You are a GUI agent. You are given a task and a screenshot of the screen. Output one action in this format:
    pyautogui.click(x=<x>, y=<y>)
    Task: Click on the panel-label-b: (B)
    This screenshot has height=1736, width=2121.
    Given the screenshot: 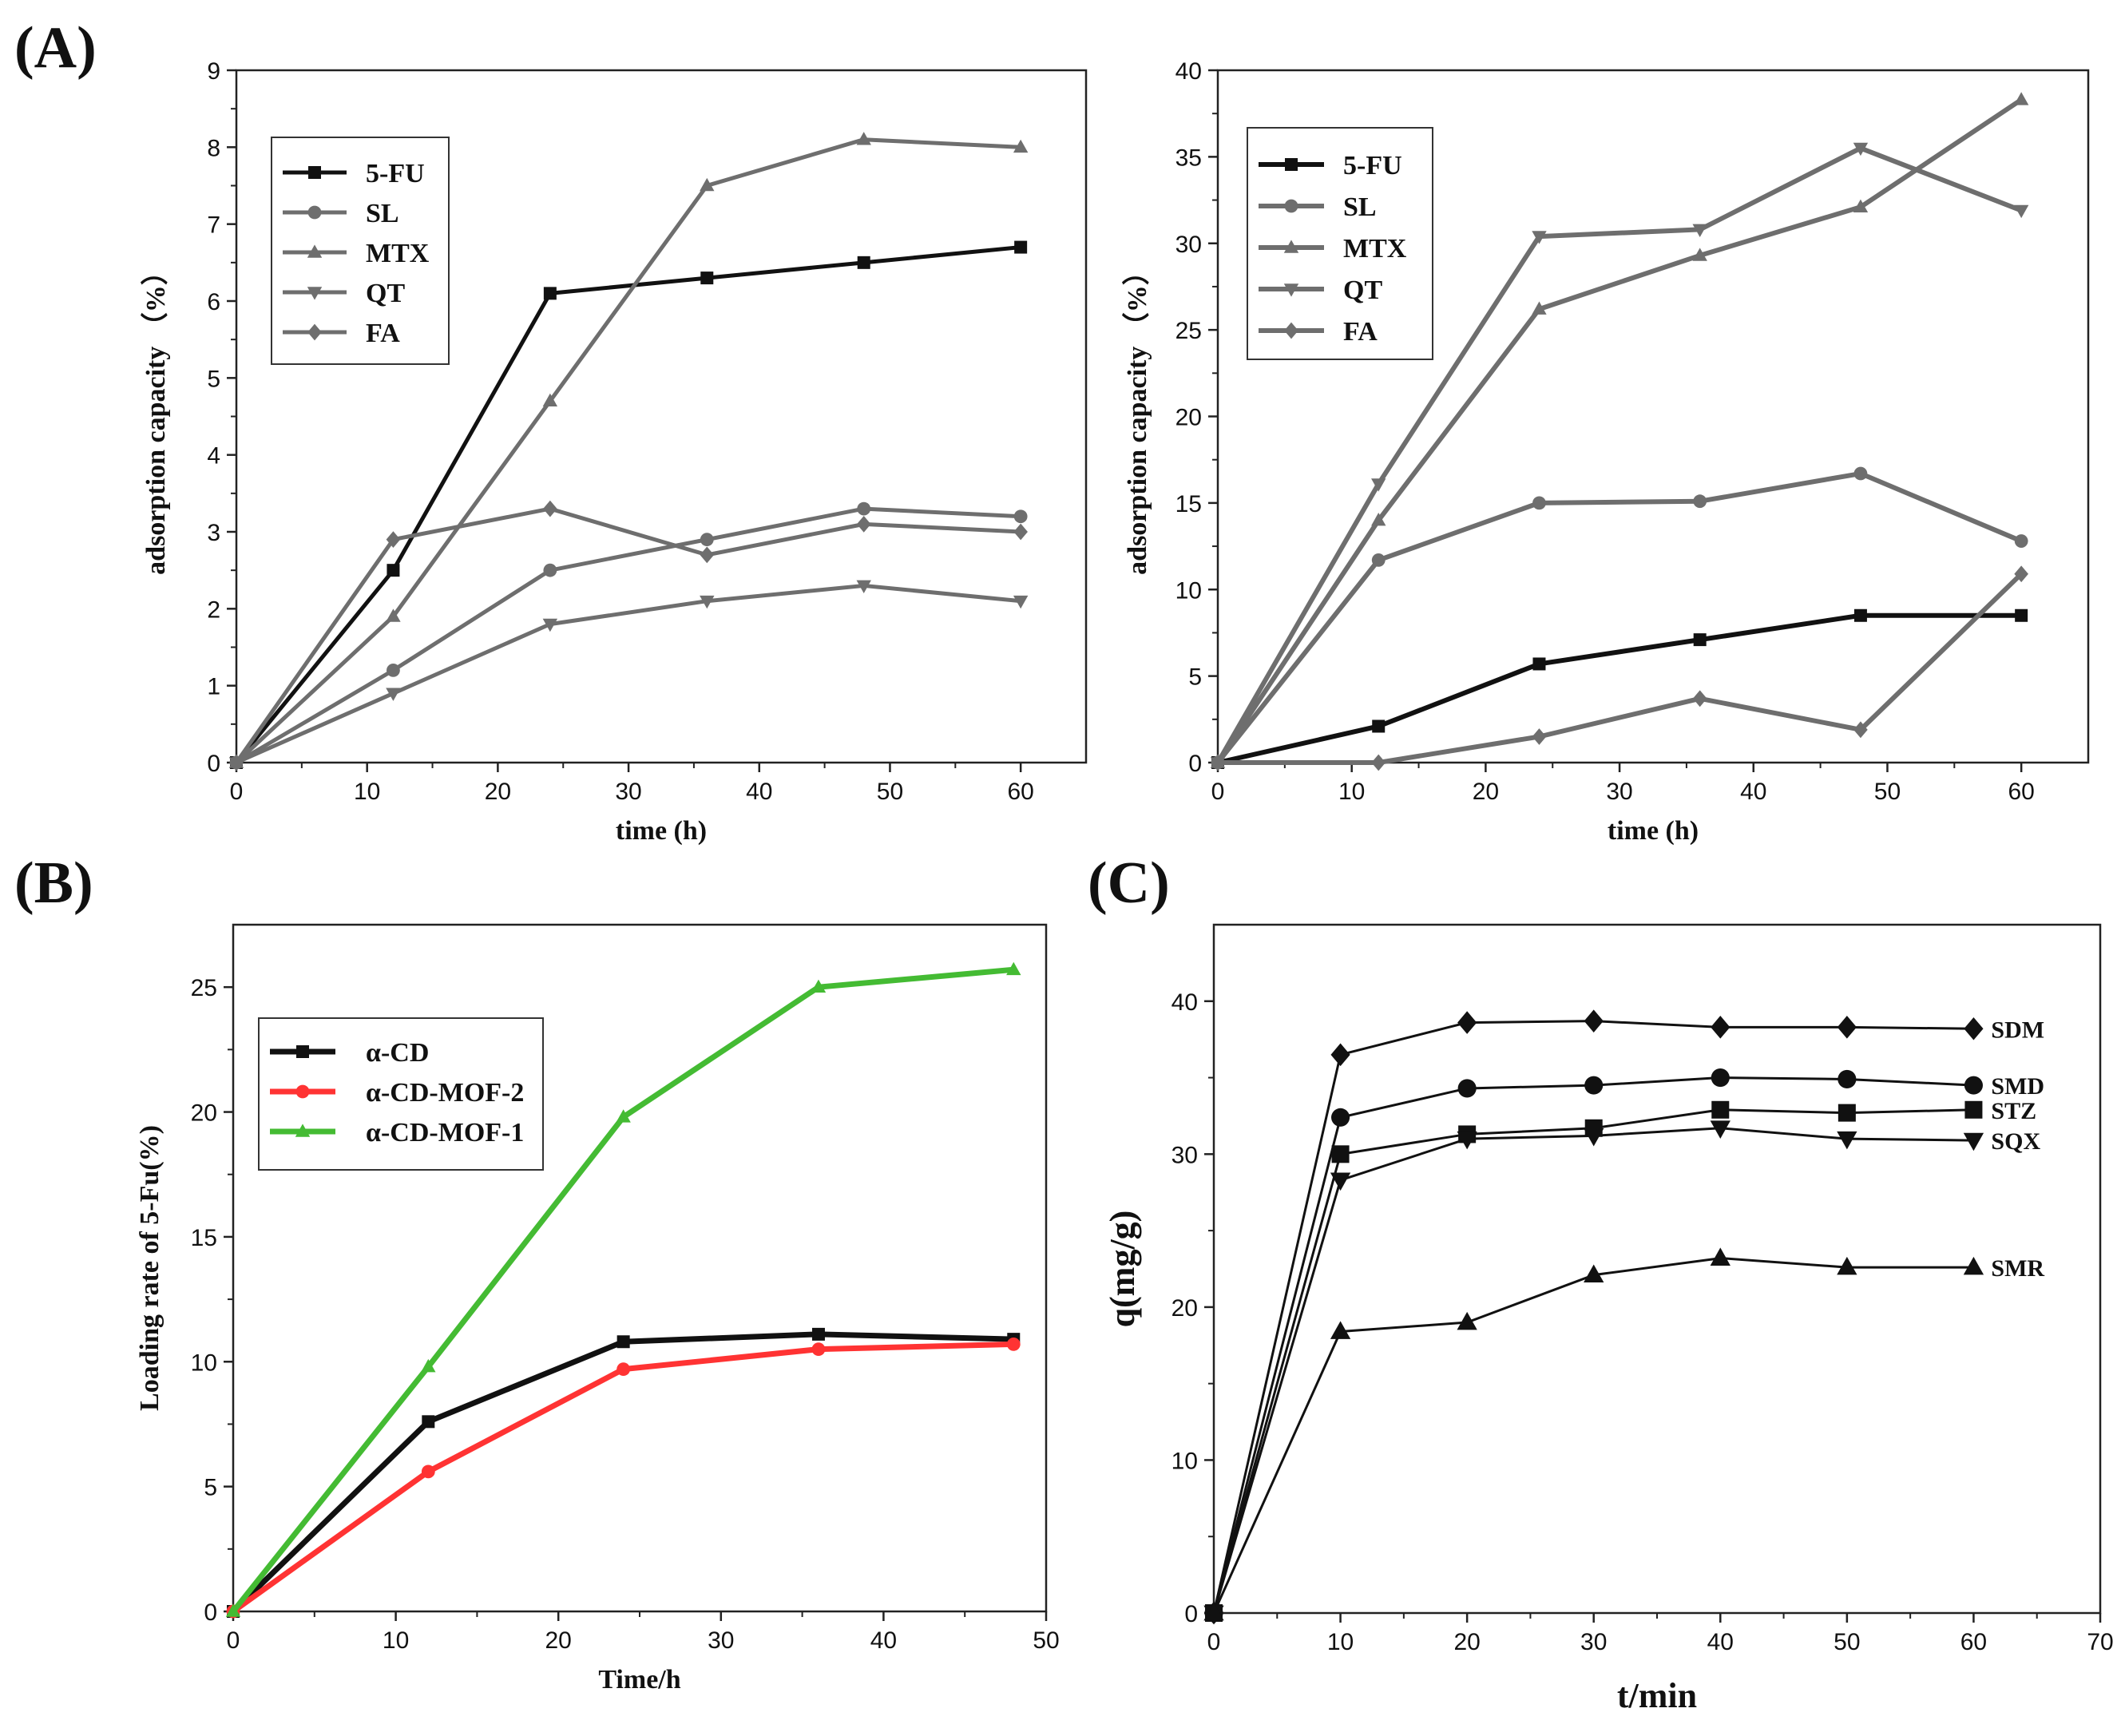 What is the action you would take?
    pyautogui.click(x=54, y=883)
    